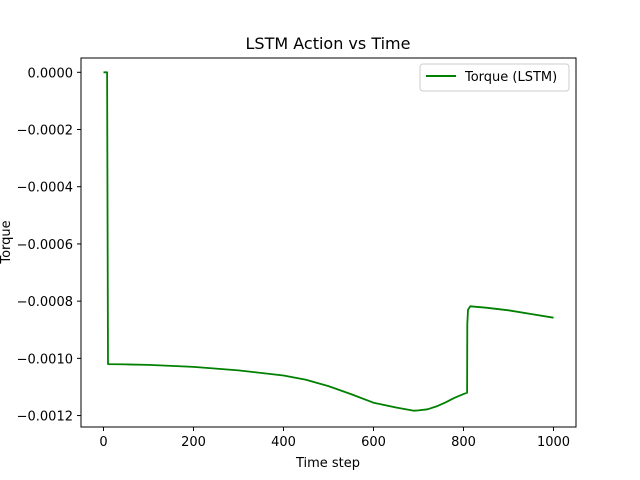 This screenshot has height=480, width=640. What do you see at coordinates (283, 442) in the screenshot?
I see `x-tick-label: 400` at bounding box center [283, 442].